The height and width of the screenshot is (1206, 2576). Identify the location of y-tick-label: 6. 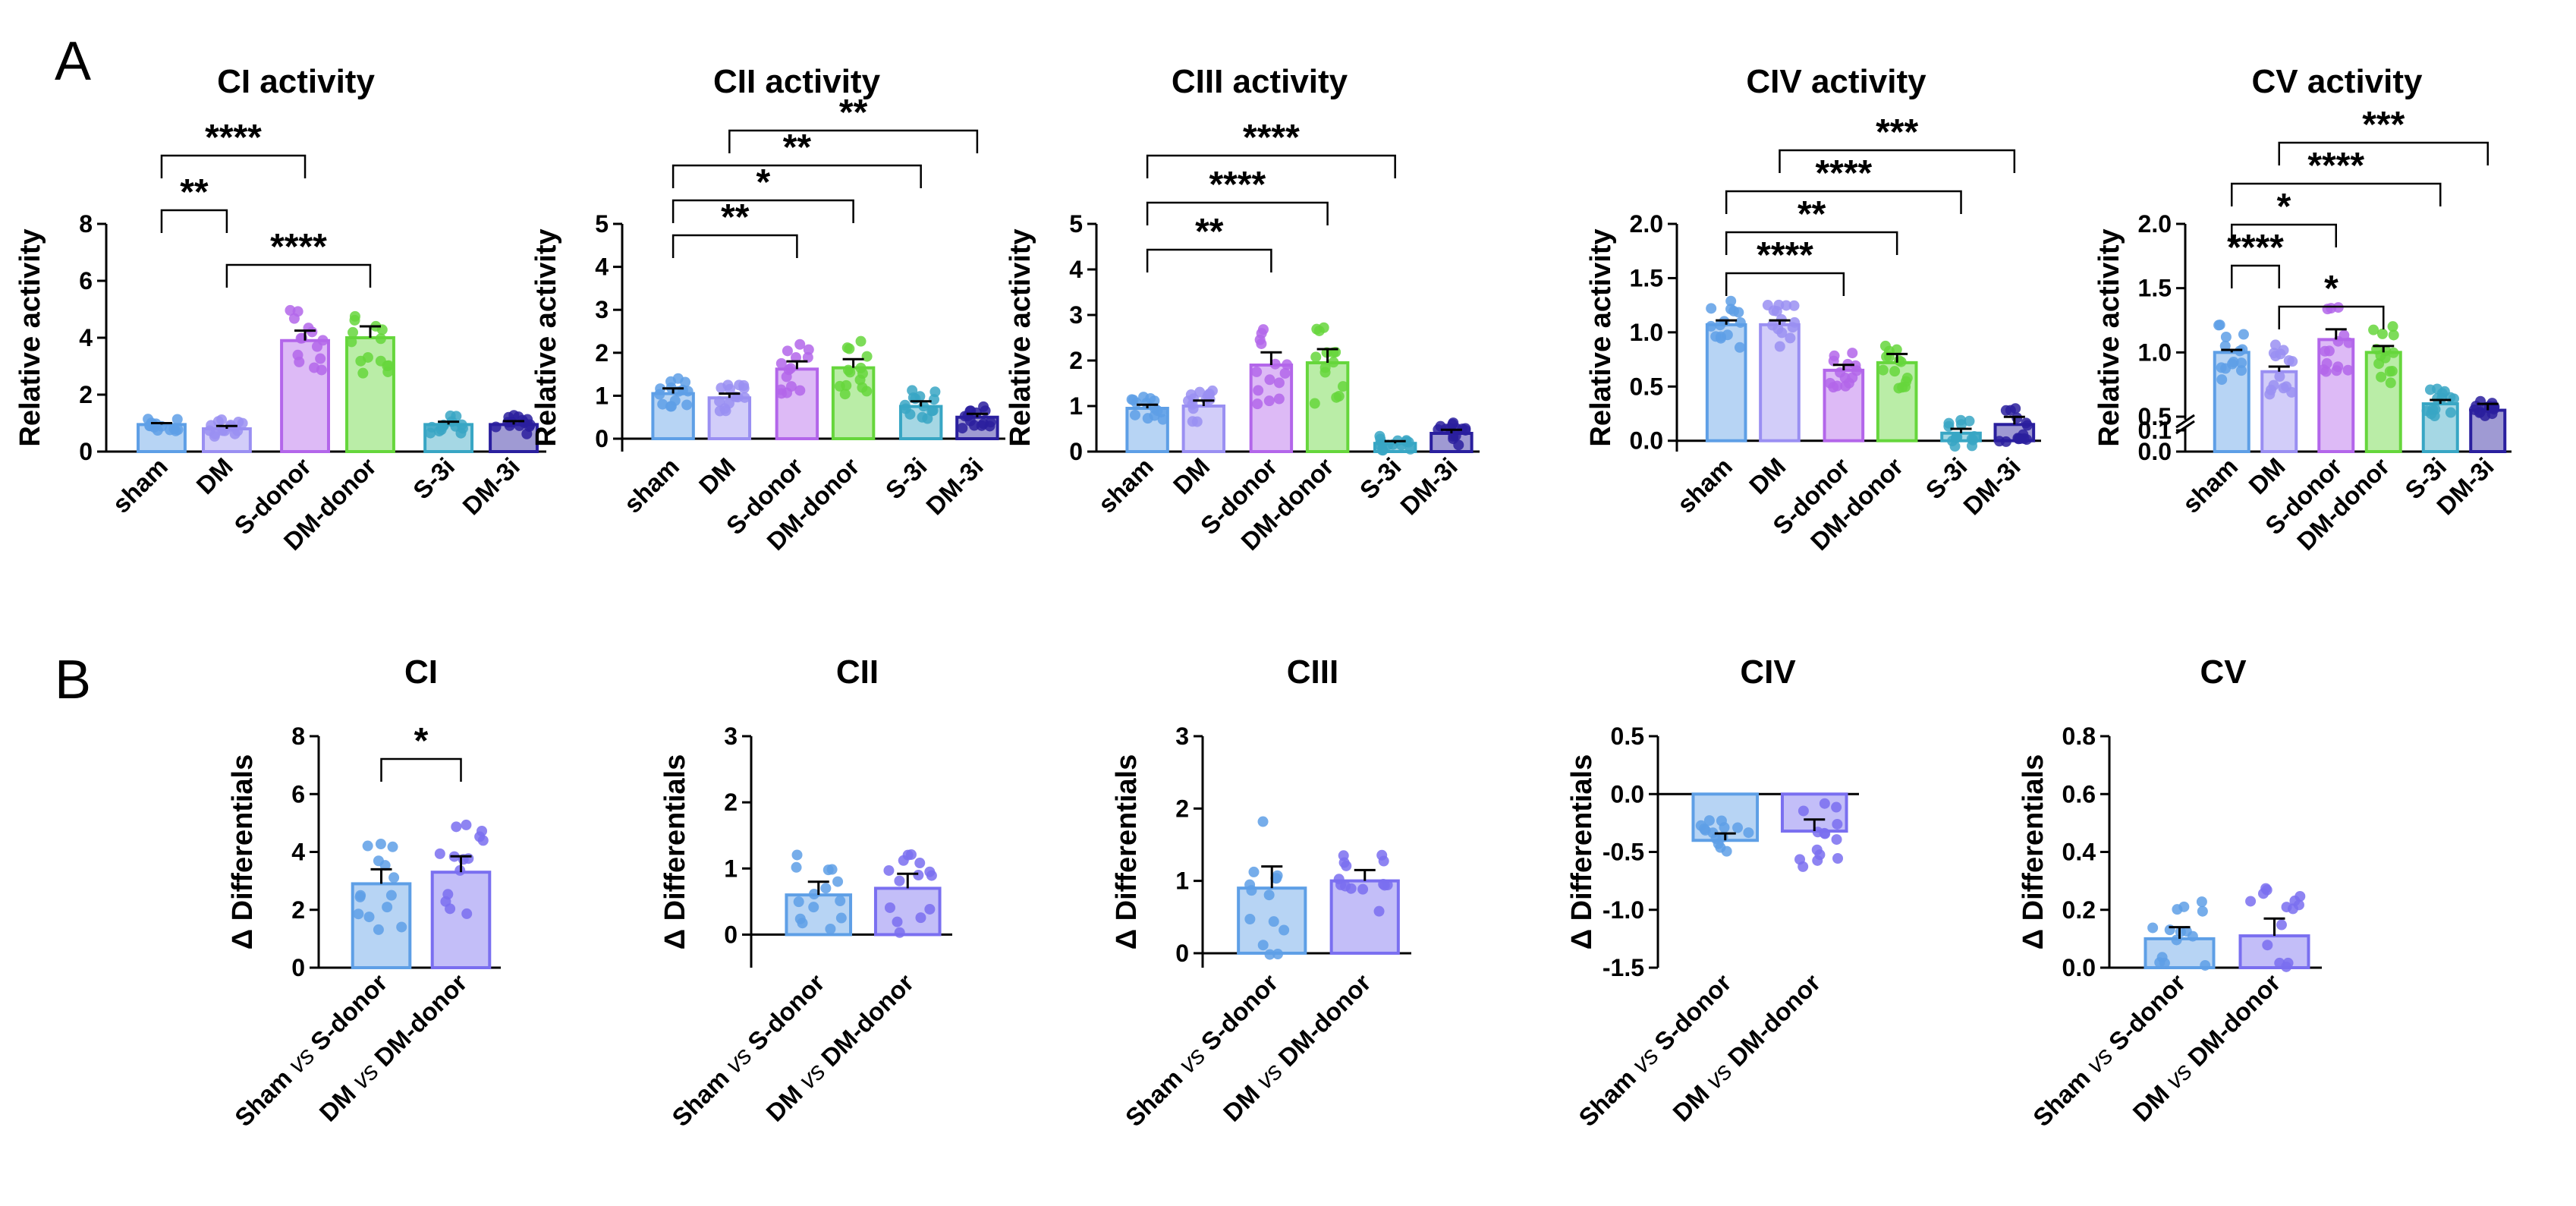
(298, 794).